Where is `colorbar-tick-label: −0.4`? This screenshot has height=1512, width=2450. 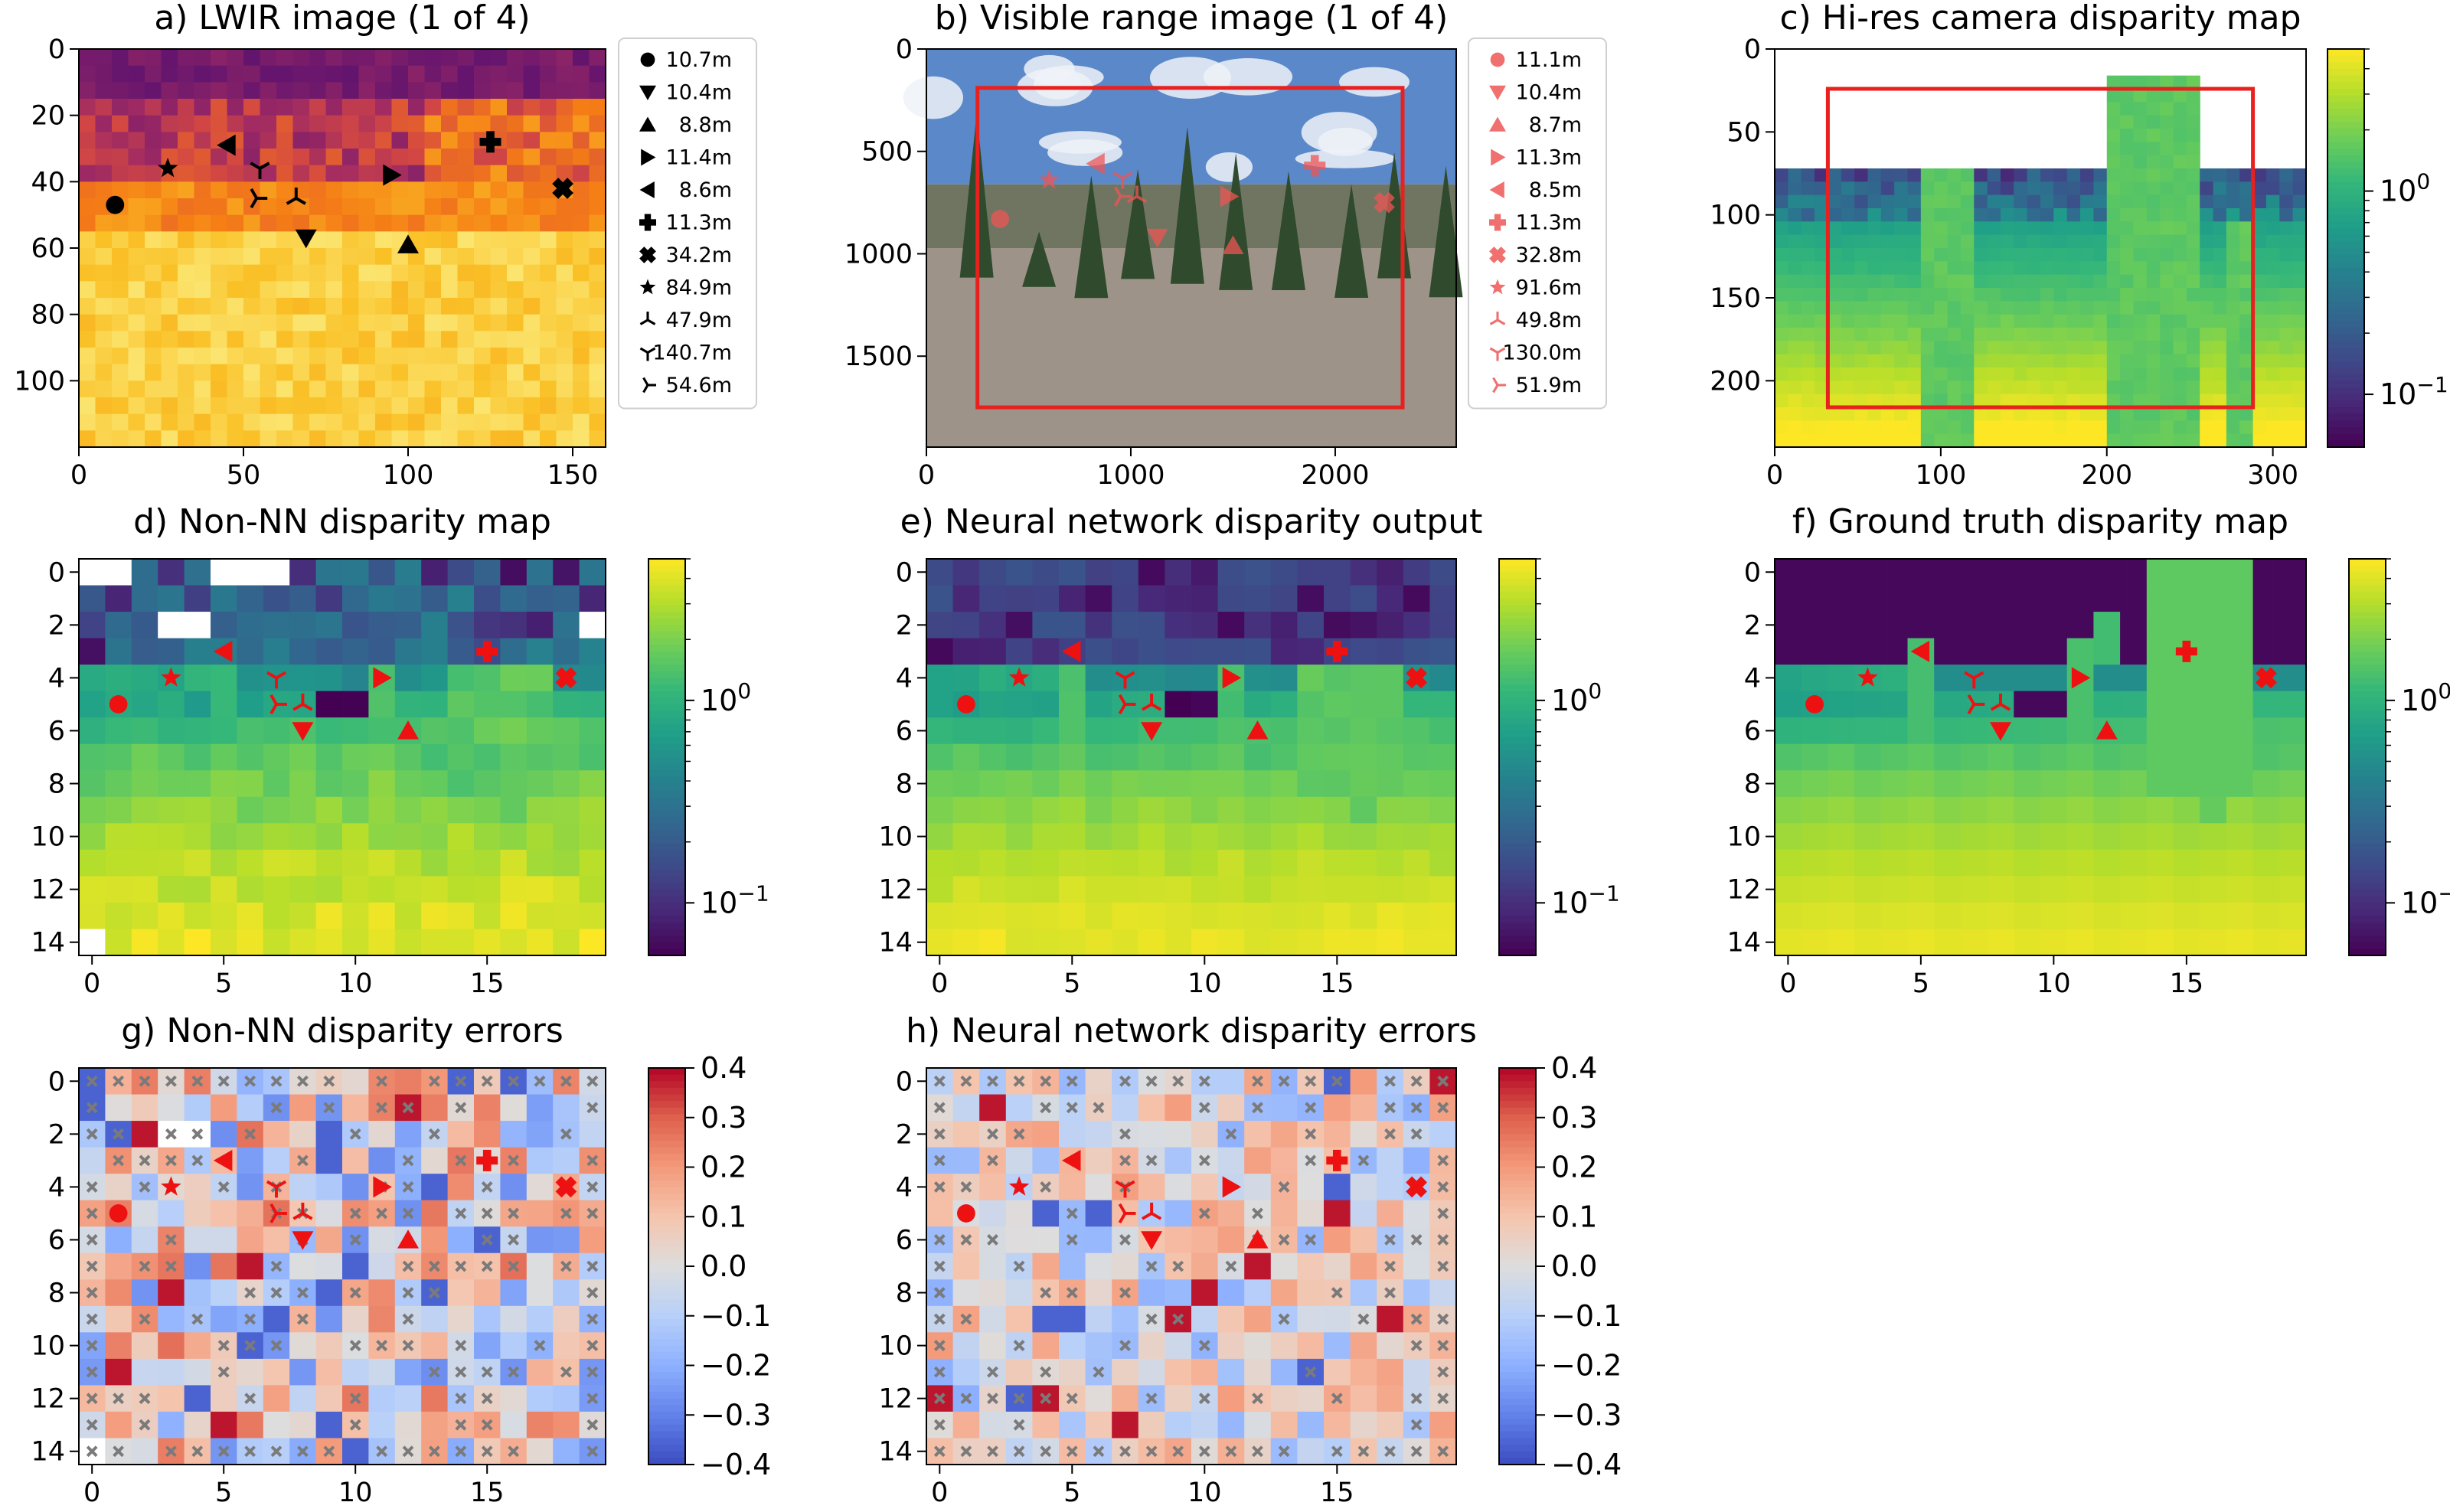 colorbar-tick-label: −0.4 is located at coordinates (1586, 1464).